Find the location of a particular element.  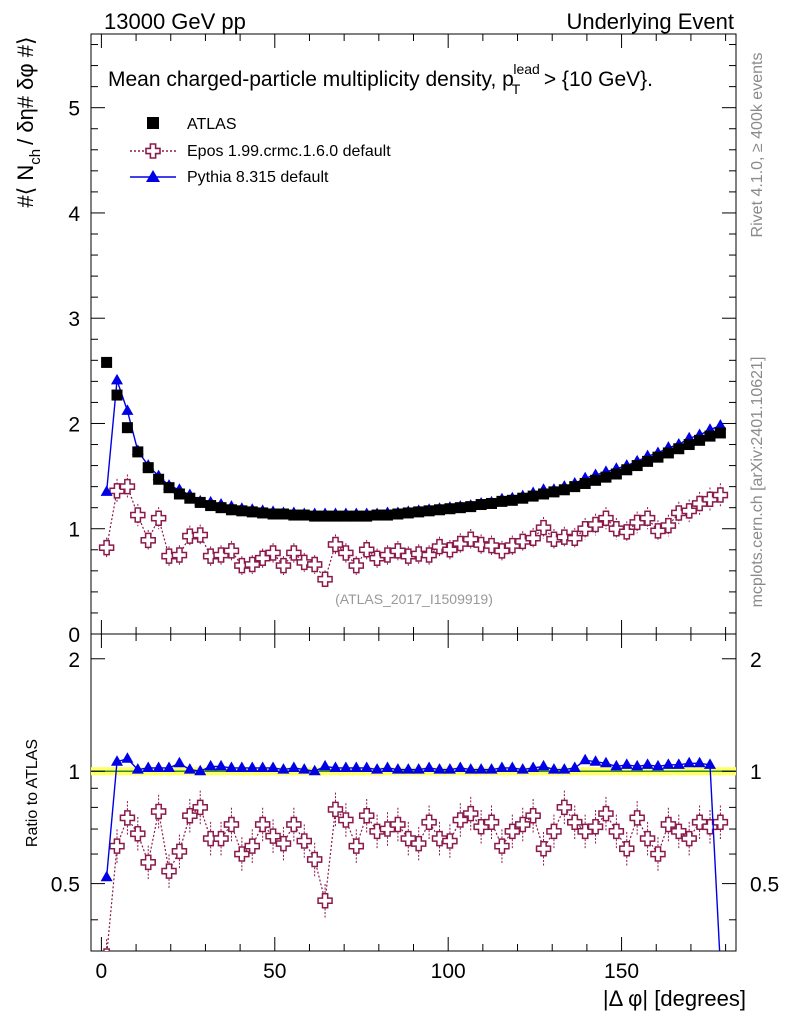

rivet-label: Rivet 4.1.0, ≥ 400k events is located at coordinates (757, 145).